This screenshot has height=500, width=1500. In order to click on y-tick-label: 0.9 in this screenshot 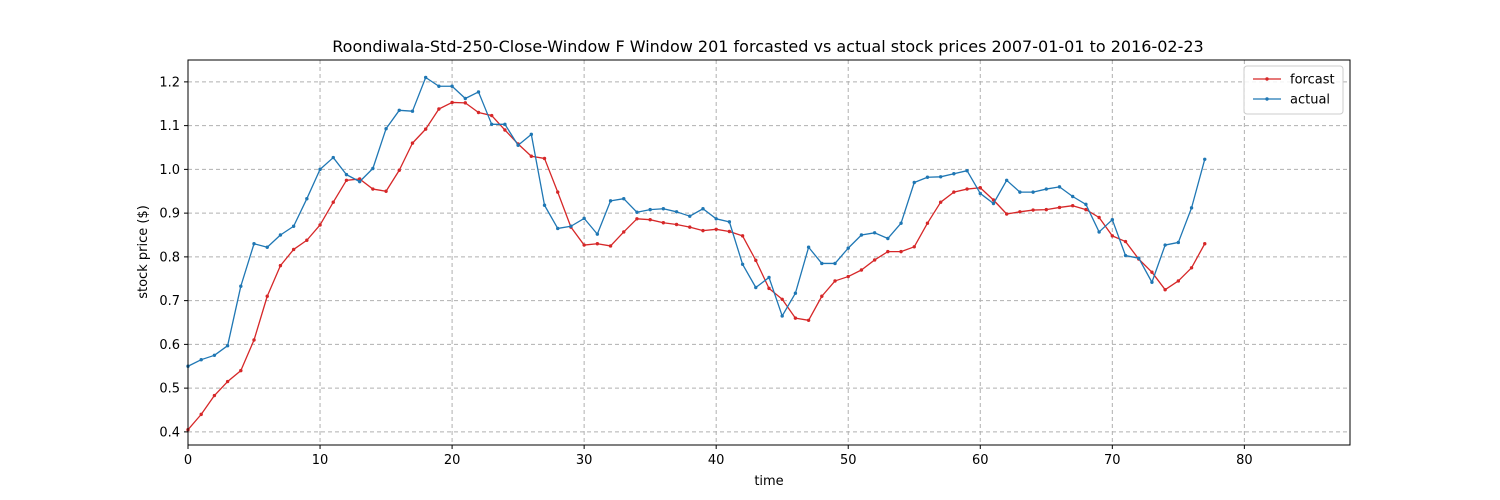, I will do `click(169, 214)`.